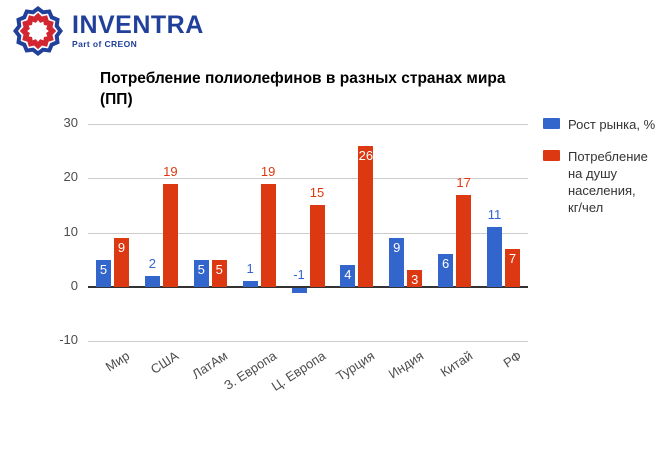 Image resolution: width=662 pixels, height=470 pixels. I want to click on y-axis-tick-label: 10, so click(70, 231).